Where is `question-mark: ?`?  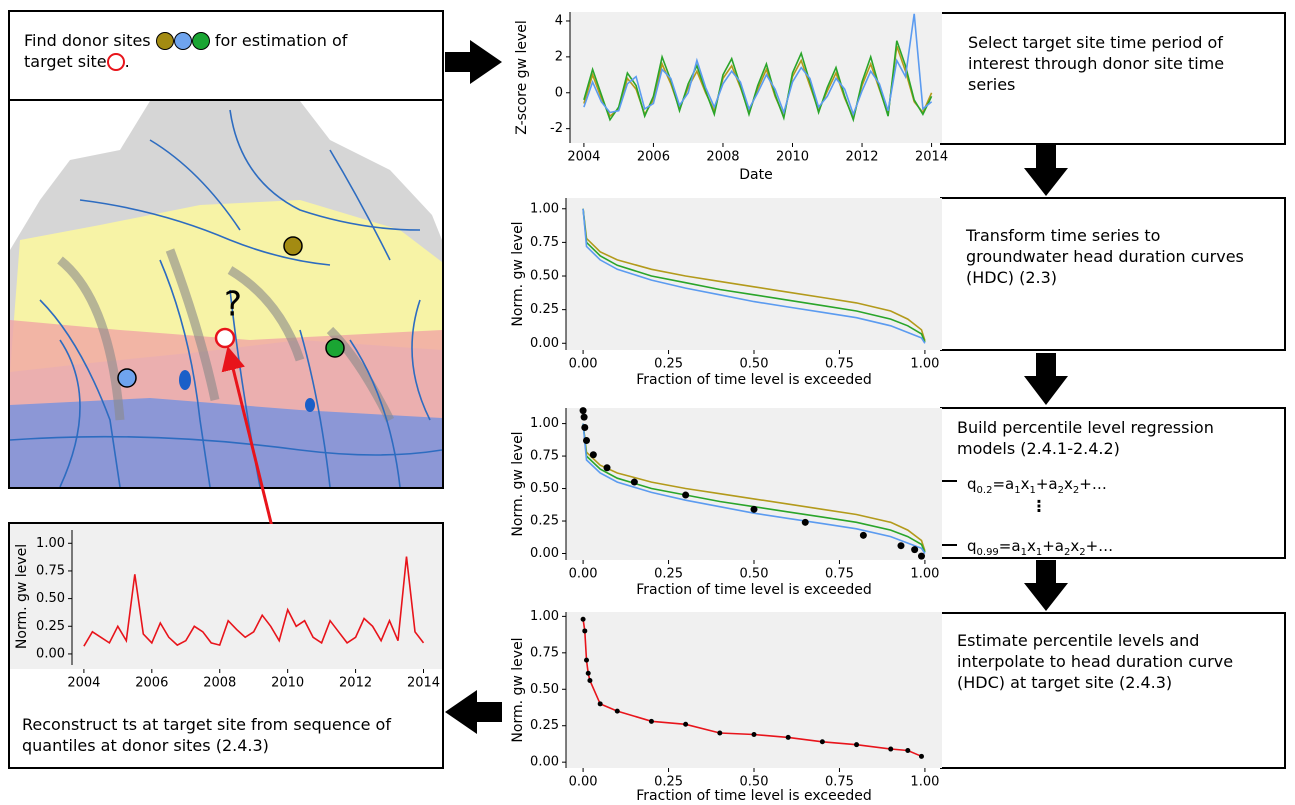 question-mark: ? is located at coordinates (233, 305).